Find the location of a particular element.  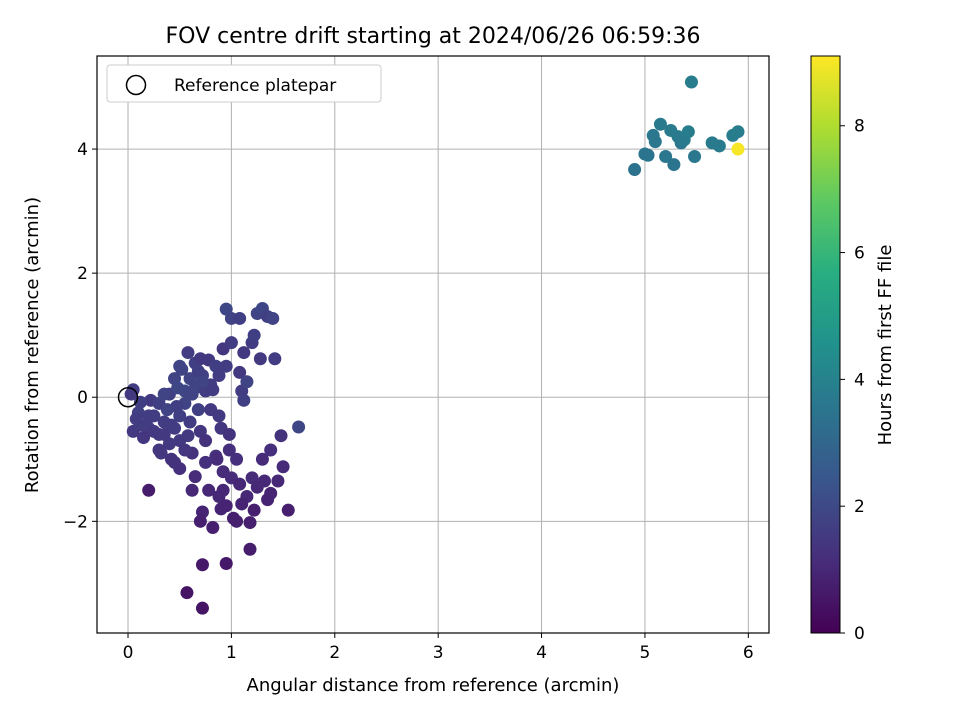

colorbar: 0 2 4 6 8 Hours from first FF file is located at coordinates (853, 349).